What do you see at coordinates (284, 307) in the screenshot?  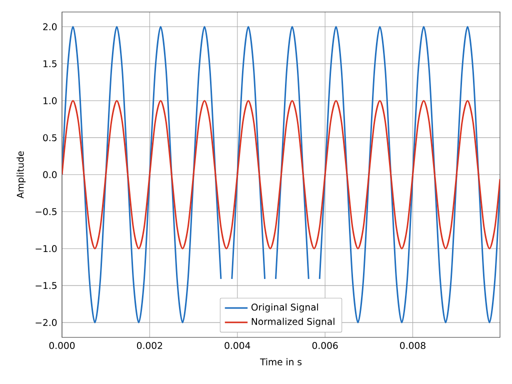 I see `legend-label: Original Signal` at bounding box center [284, 307].